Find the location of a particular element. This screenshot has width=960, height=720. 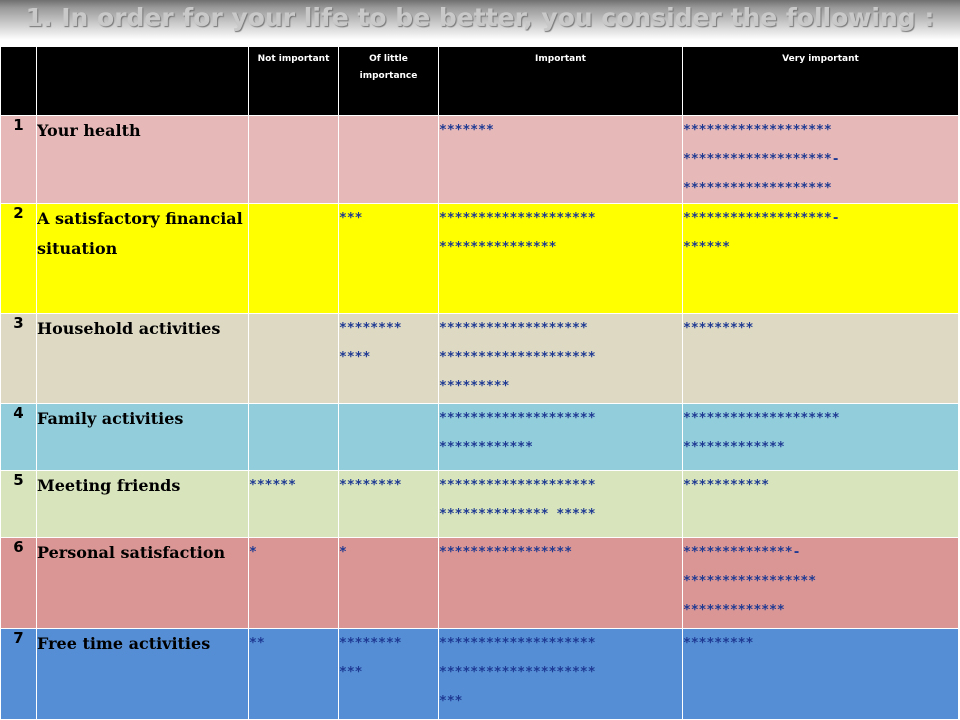

cell-little-importance: ******** **** is located at coordinates (388, 358).